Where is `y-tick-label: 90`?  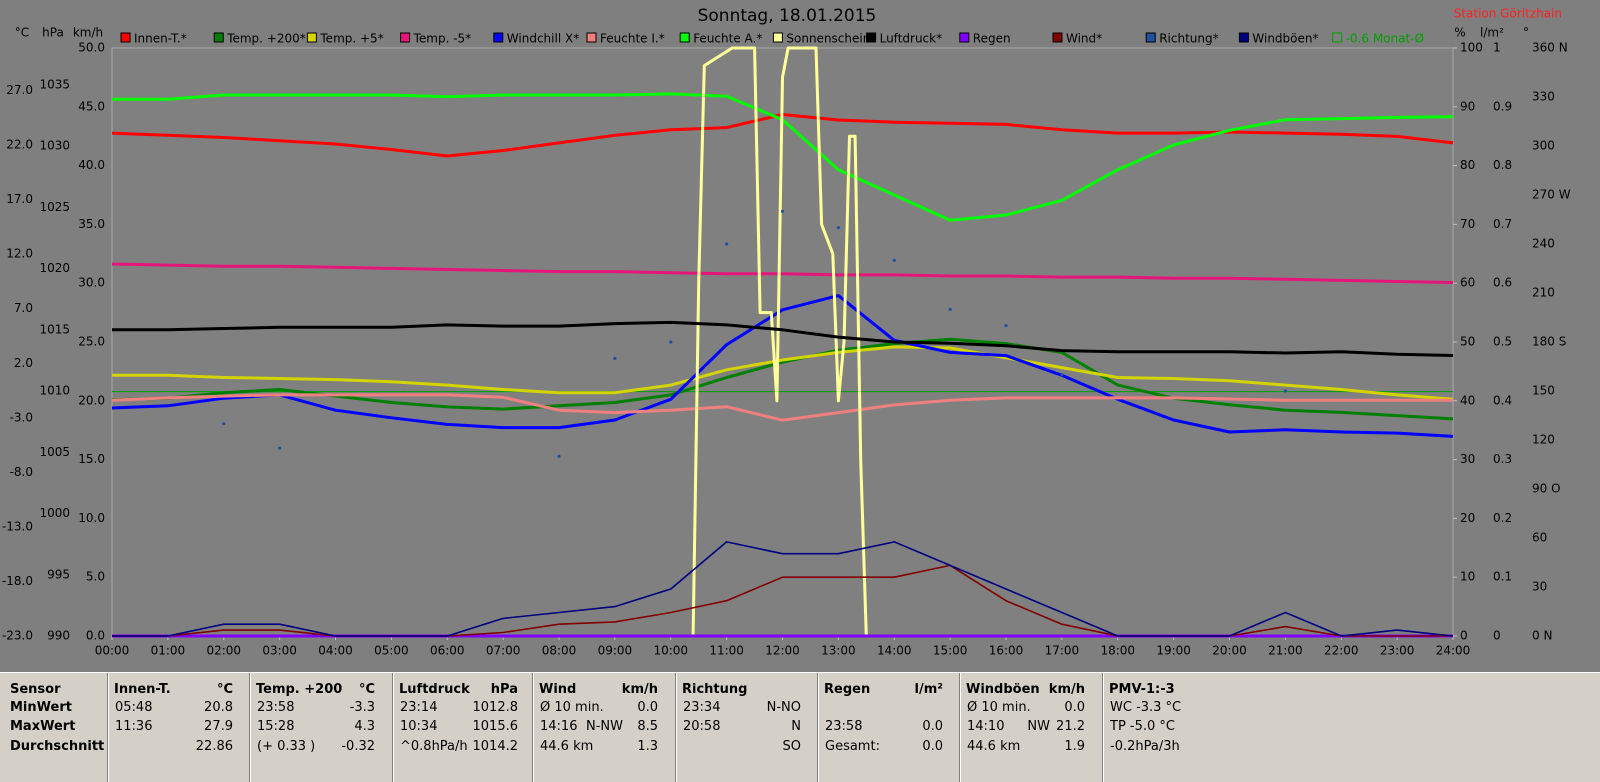 y-tick-label: 90 is located at coordinates (1467, 106).